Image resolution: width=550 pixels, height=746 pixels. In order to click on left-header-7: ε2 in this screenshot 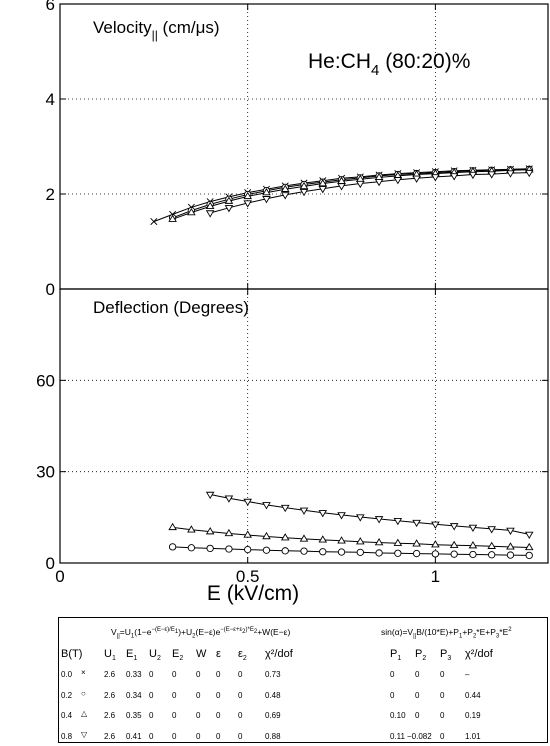, I will do `click(242, 655)`.